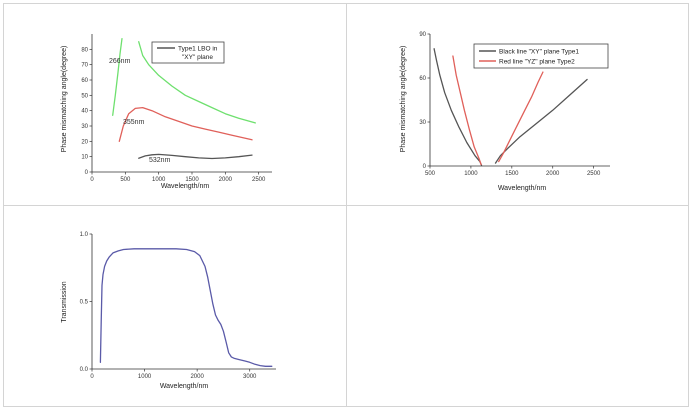 Image resolution: width=692 pixels, height=414 pixels. What do you see at coordinates (84, 158) in the screenshot?
I see `y-tick-label: 10` at bounding box center [84, 158].